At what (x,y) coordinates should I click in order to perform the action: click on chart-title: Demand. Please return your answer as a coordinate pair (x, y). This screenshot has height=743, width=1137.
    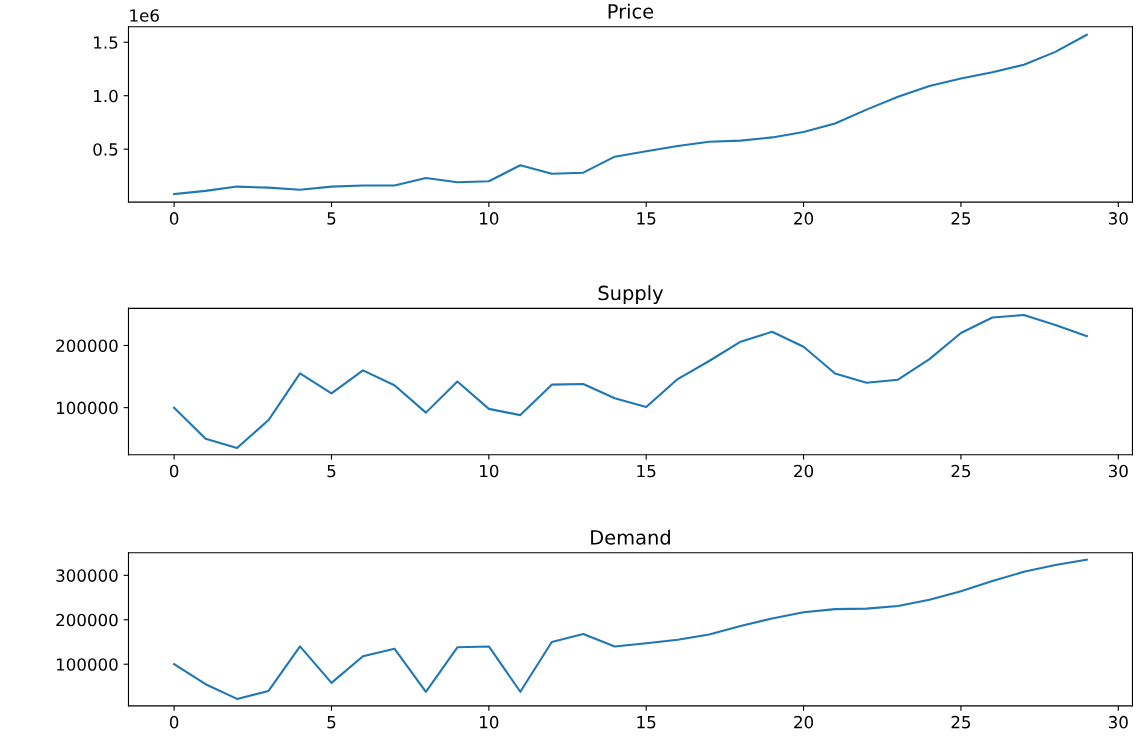
    Looking at the image, I should click on (630, 537).